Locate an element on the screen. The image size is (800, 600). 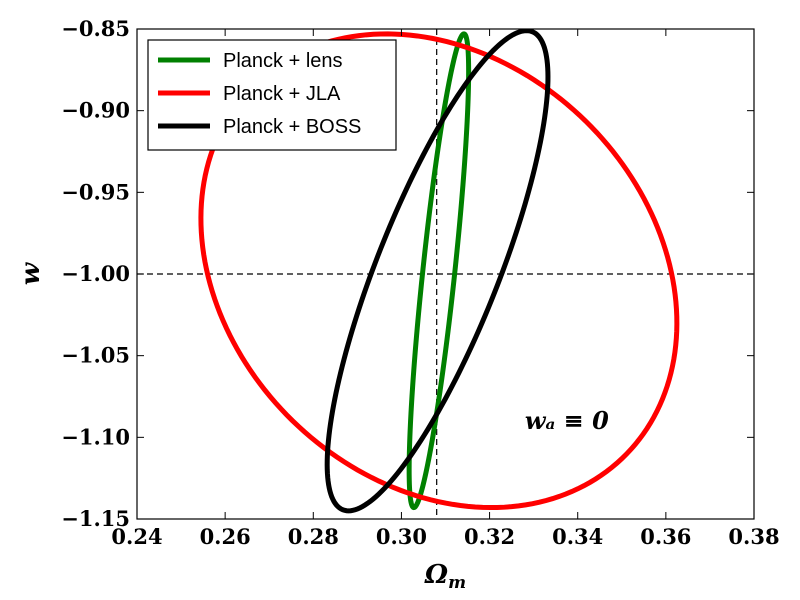
x-tick-label: 0.32 is located at coordinates (489, 536).